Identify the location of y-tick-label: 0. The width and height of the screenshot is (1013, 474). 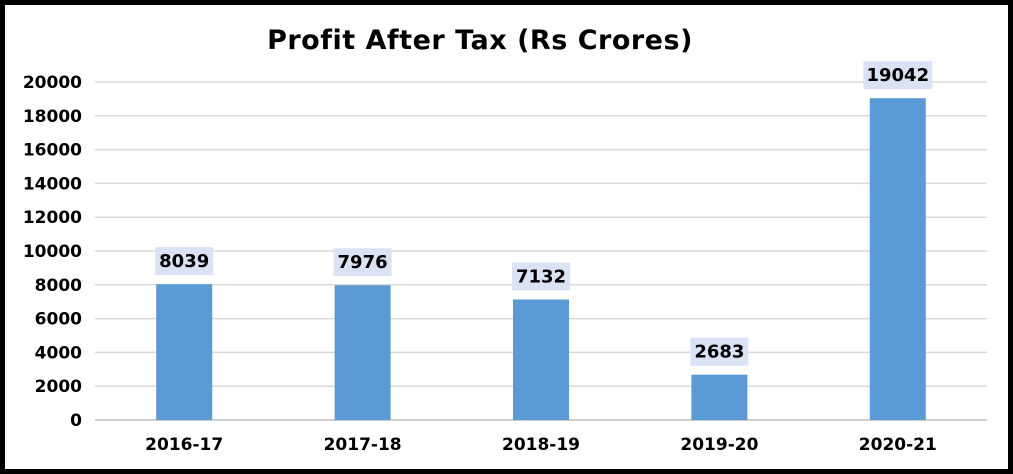
(76, 421).